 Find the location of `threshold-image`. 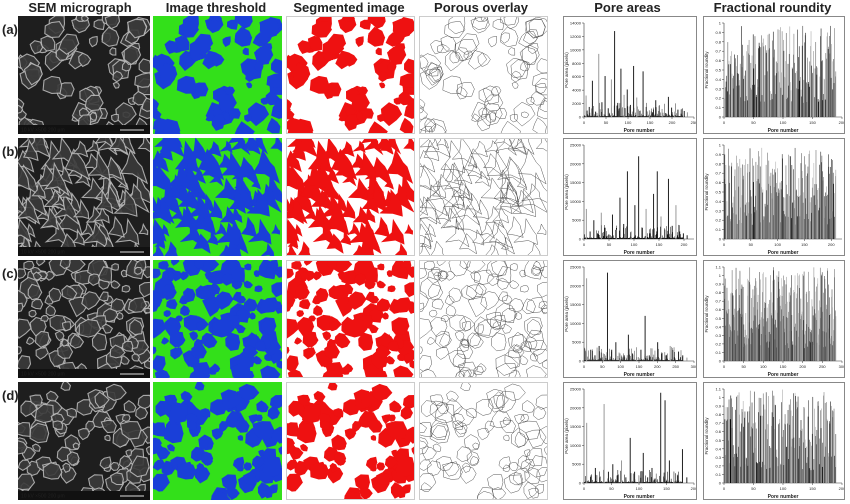

threshold-image is located at coordinates (217, 75).